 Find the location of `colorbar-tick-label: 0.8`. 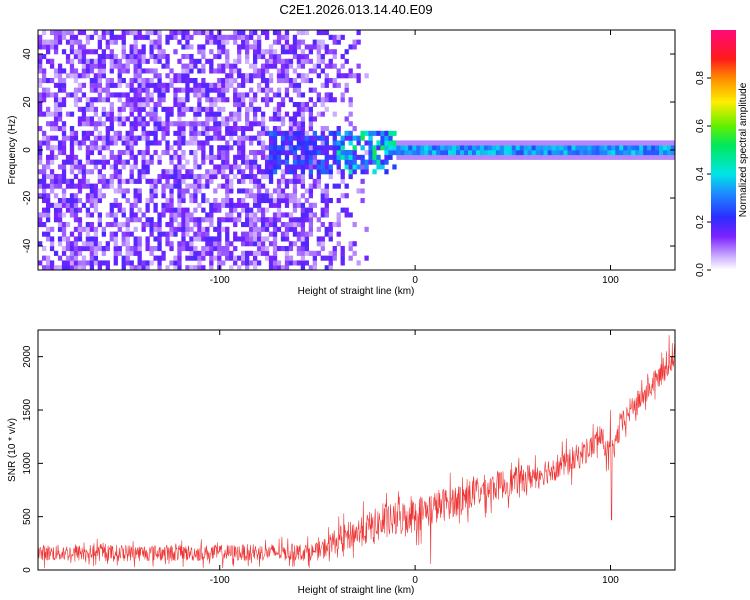

colorbar-tick-label: 0.8 is located at coordinates (700, 78).